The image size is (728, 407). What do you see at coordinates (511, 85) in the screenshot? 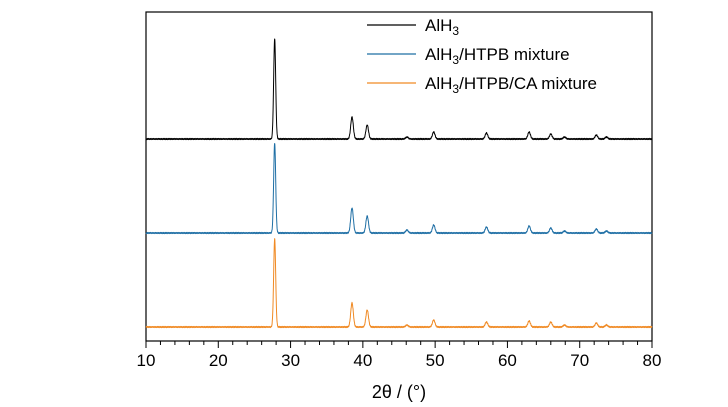
I see `legend-label-3: AlH3/HTPB/CA mixture` at bounding box center [511, 85].